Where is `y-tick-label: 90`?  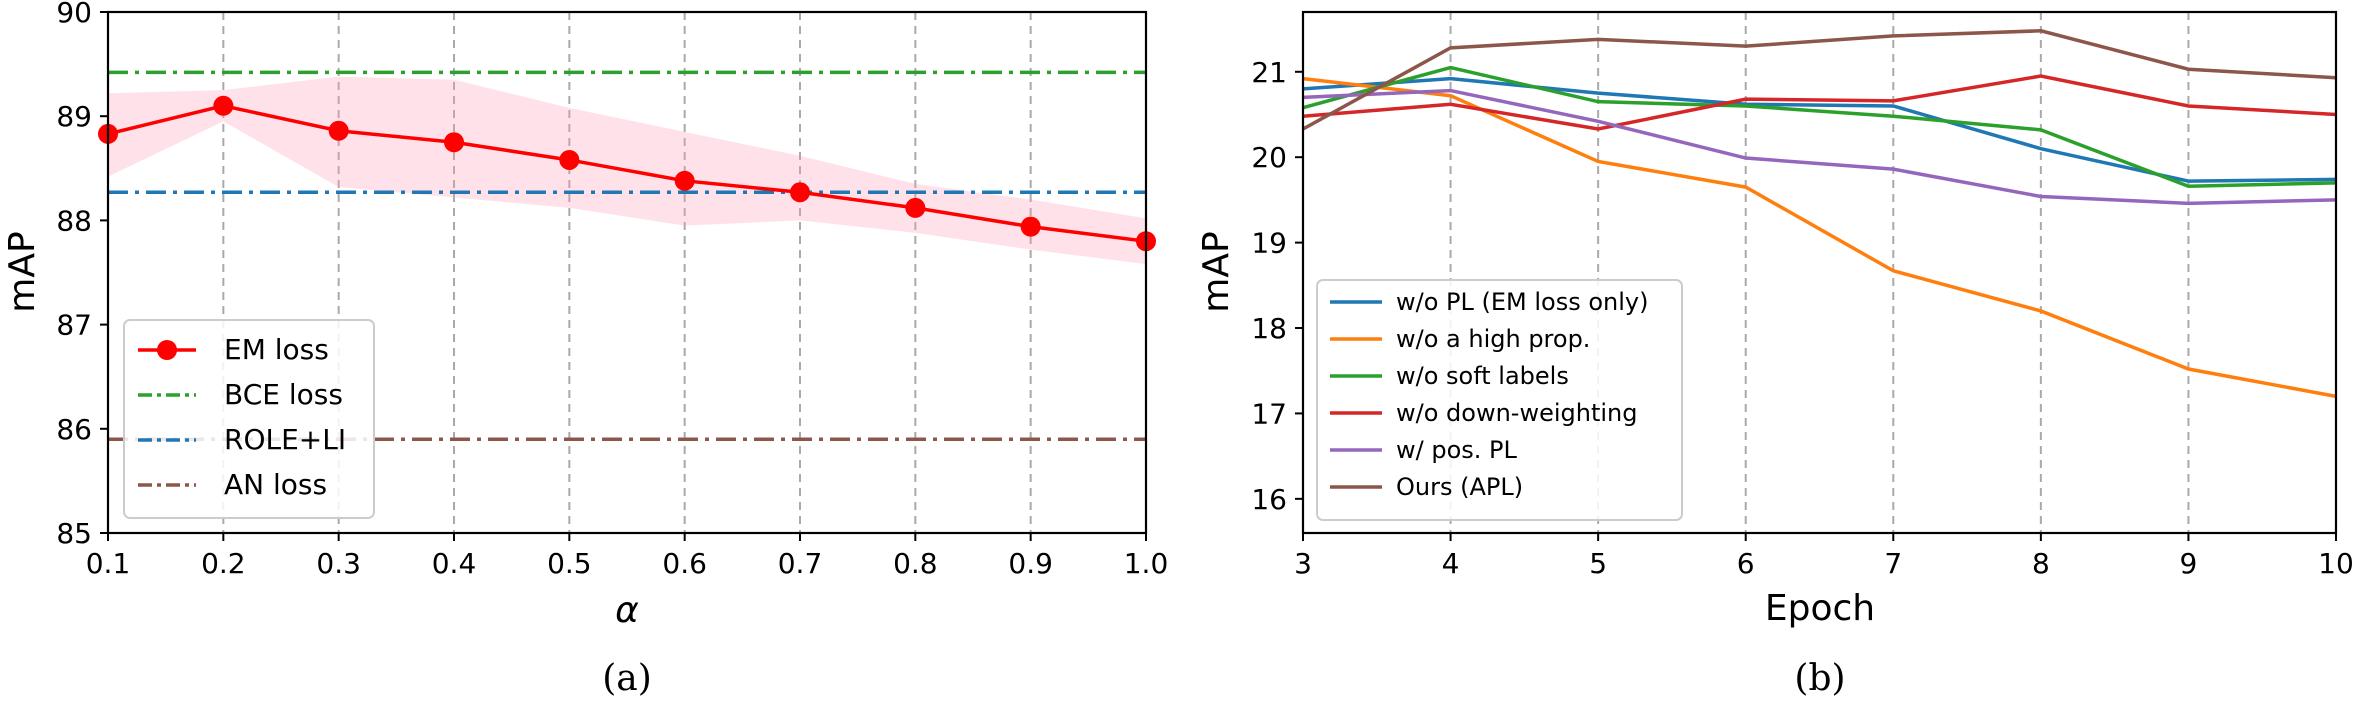
y-tick-label: 90 is located at coordinates (74, 14).